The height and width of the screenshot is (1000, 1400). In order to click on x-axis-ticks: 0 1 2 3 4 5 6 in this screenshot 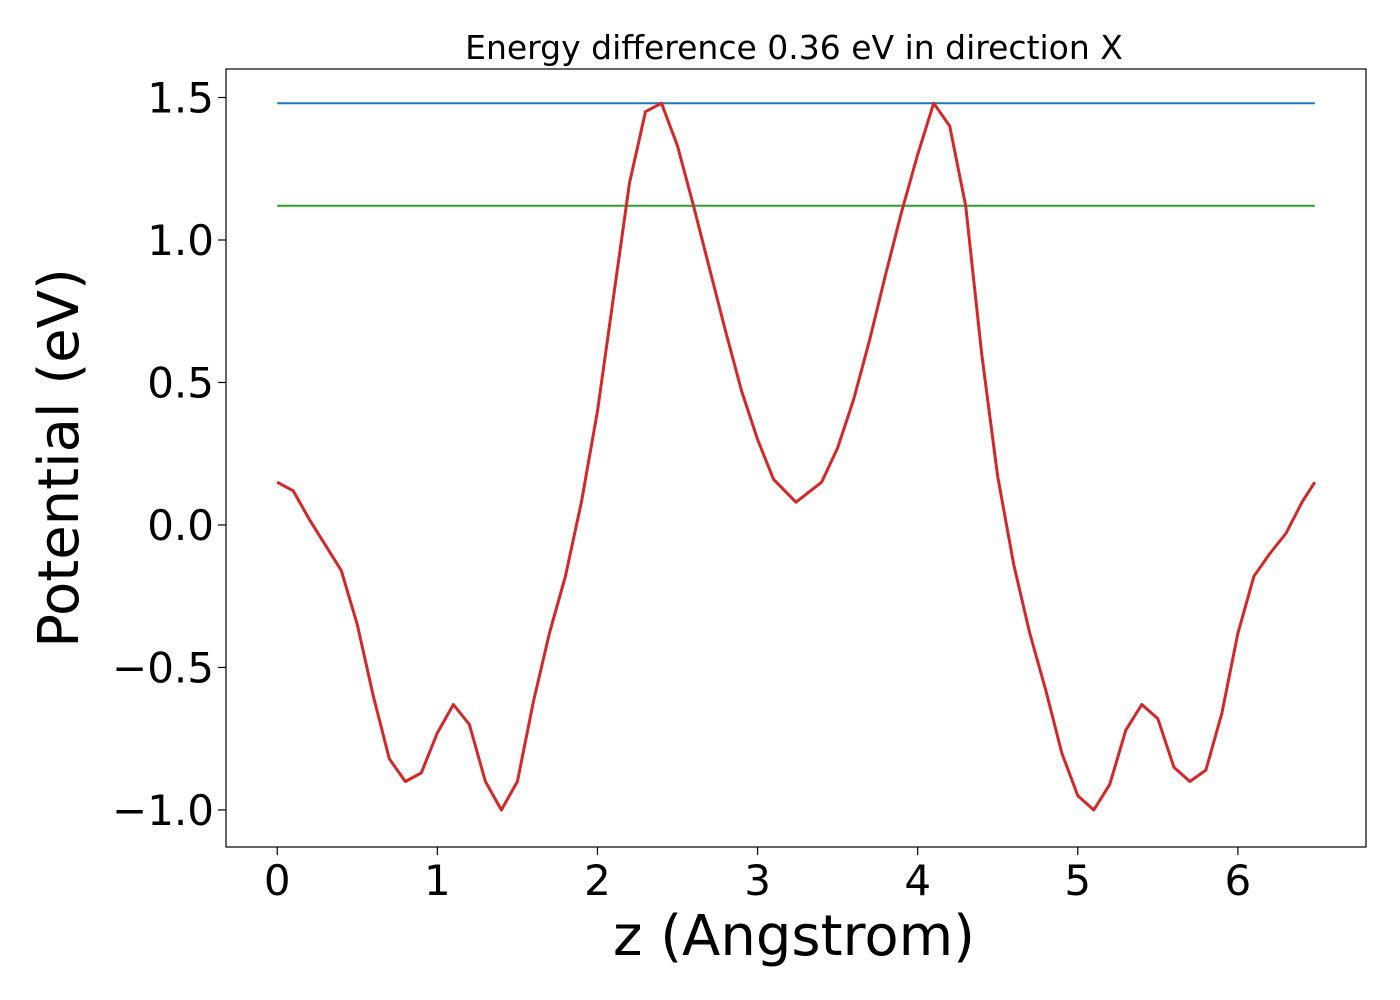, I will do `click(757, 876)`.